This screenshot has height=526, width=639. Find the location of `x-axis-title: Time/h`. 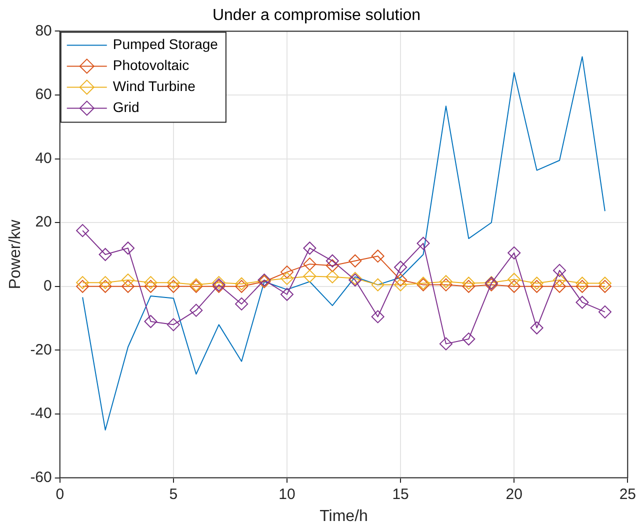

x-axis-title: Time/h is located at coordinates (344, 516).